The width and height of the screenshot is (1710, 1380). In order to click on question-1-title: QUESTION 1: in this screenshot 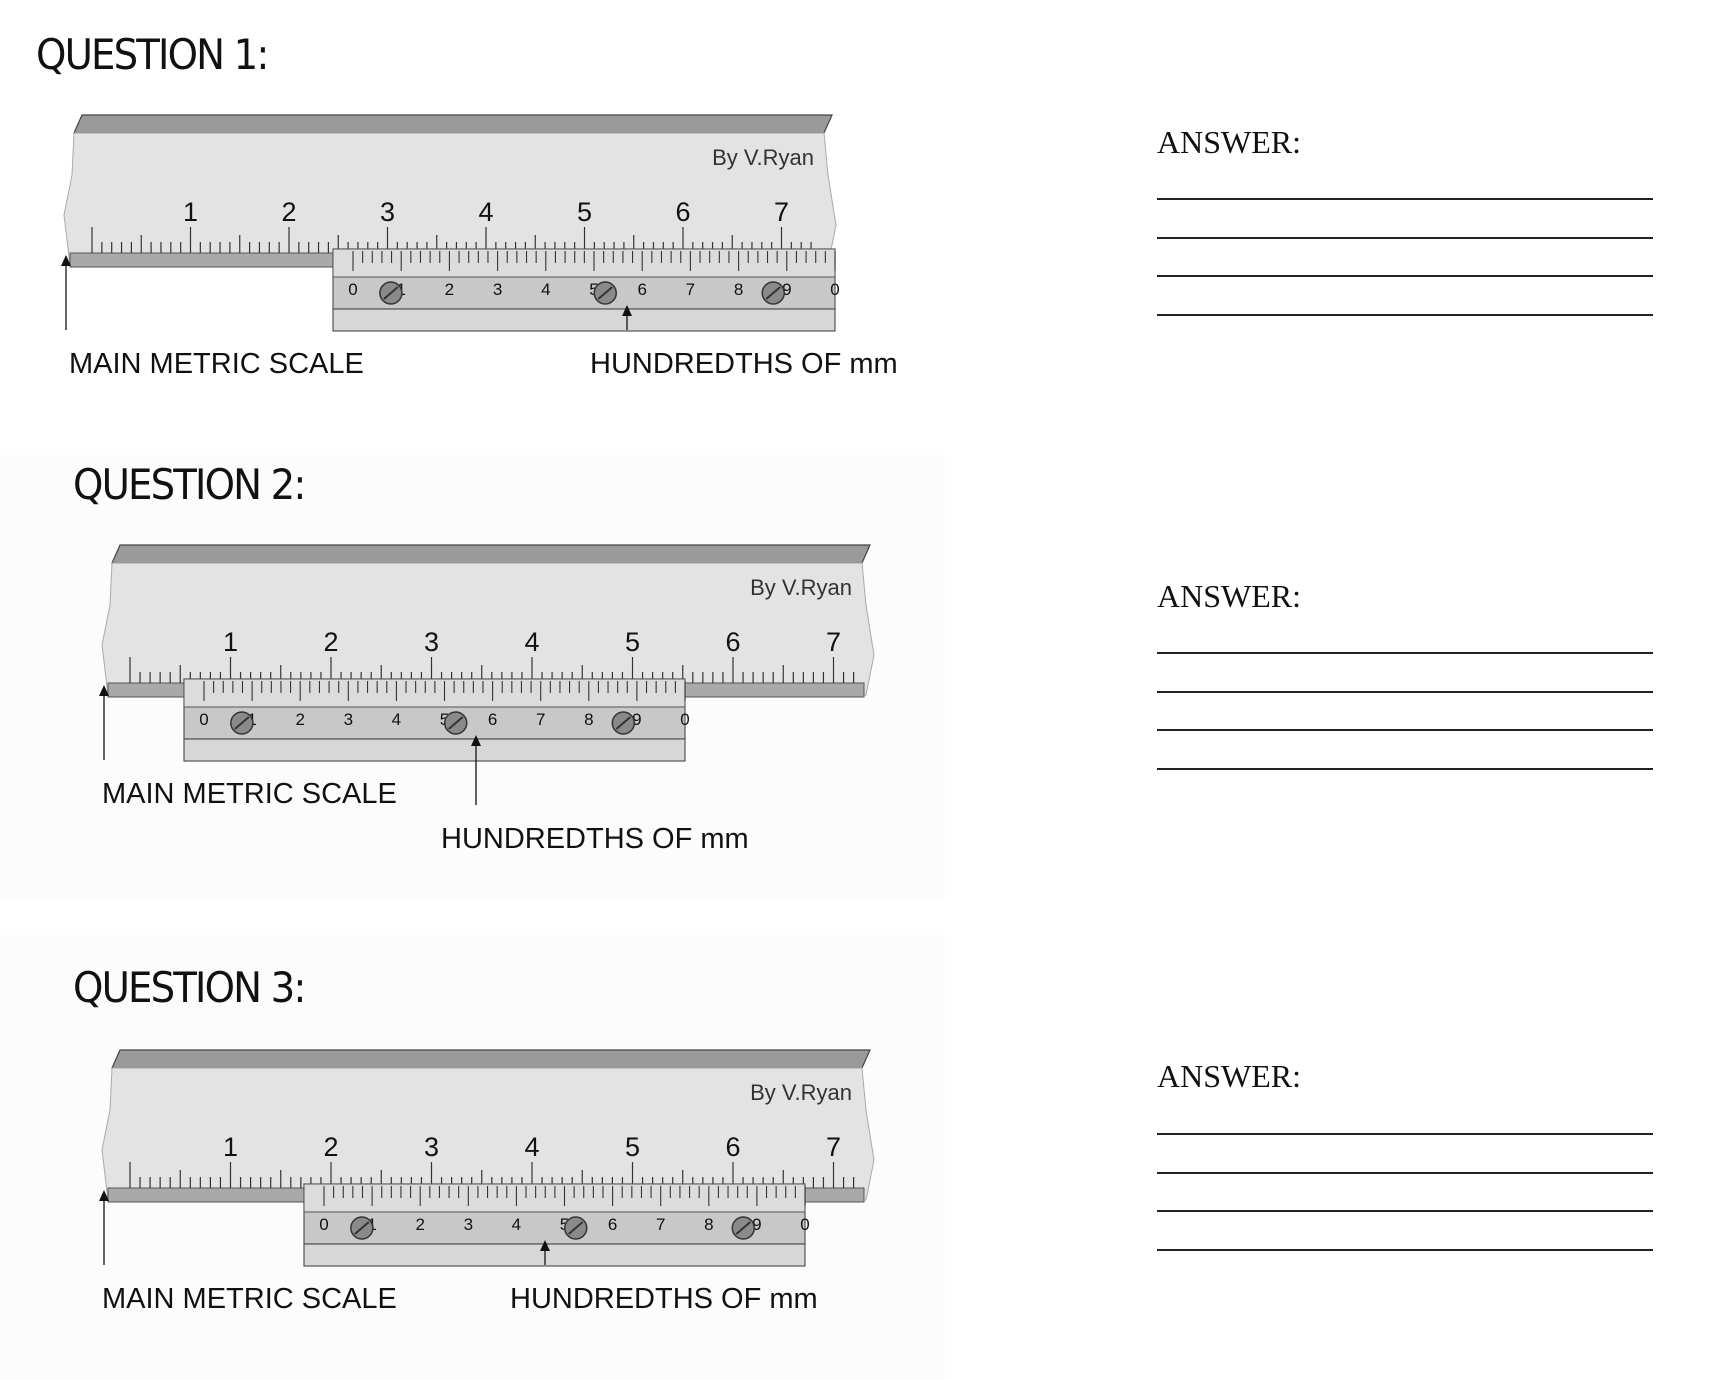, I will do `click(152, 54)`.